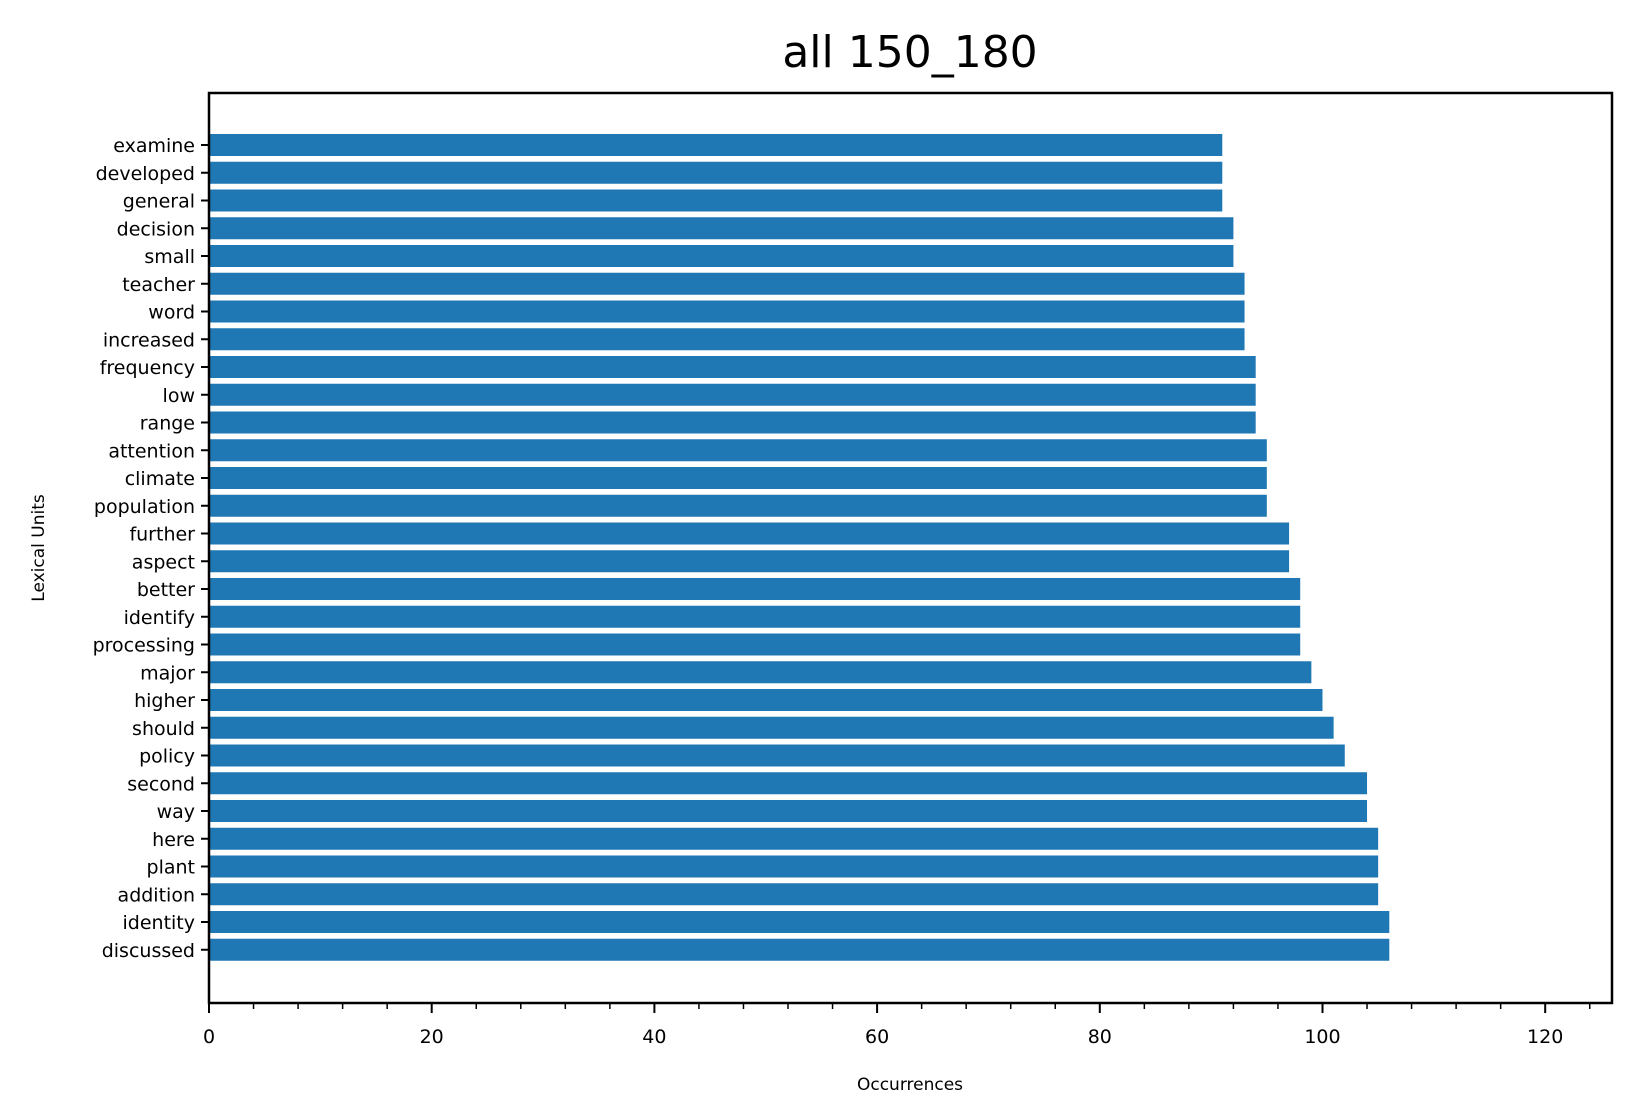  What do you see at coordinates (148, 951) in the screenshot?
I see `y-tick-label-discussed: discussed` at bounding box center [148, 951].